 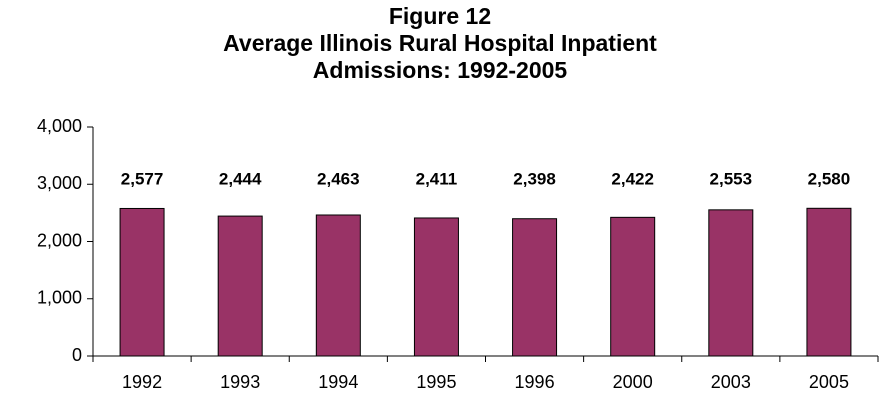 What do you see at coordinates (59, 298) in the screenshot?
I see `y-tick-label: 1,000` at bounding box center [59, 298].